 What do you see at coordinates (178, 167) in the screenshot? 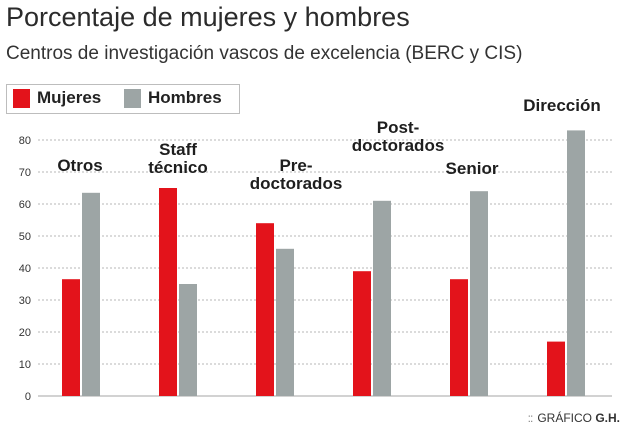
I see `category-label: técnico` at bounding box center [178, 167].